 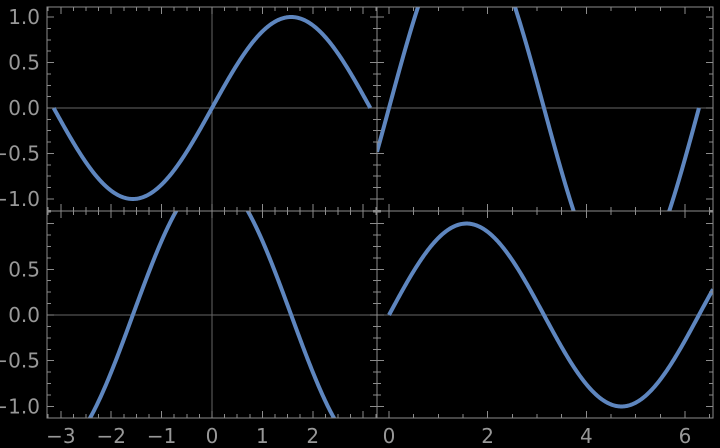 I want to click on x-tick-label: −3, so click(x=60, y=436).